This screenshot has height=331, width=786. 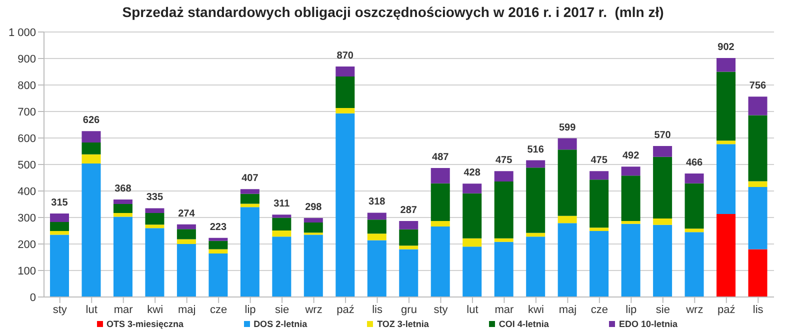 What do you see at coordinates (758, 86) in the screenshot?
I see `total-label: 756` at bounding box center [758, 86].